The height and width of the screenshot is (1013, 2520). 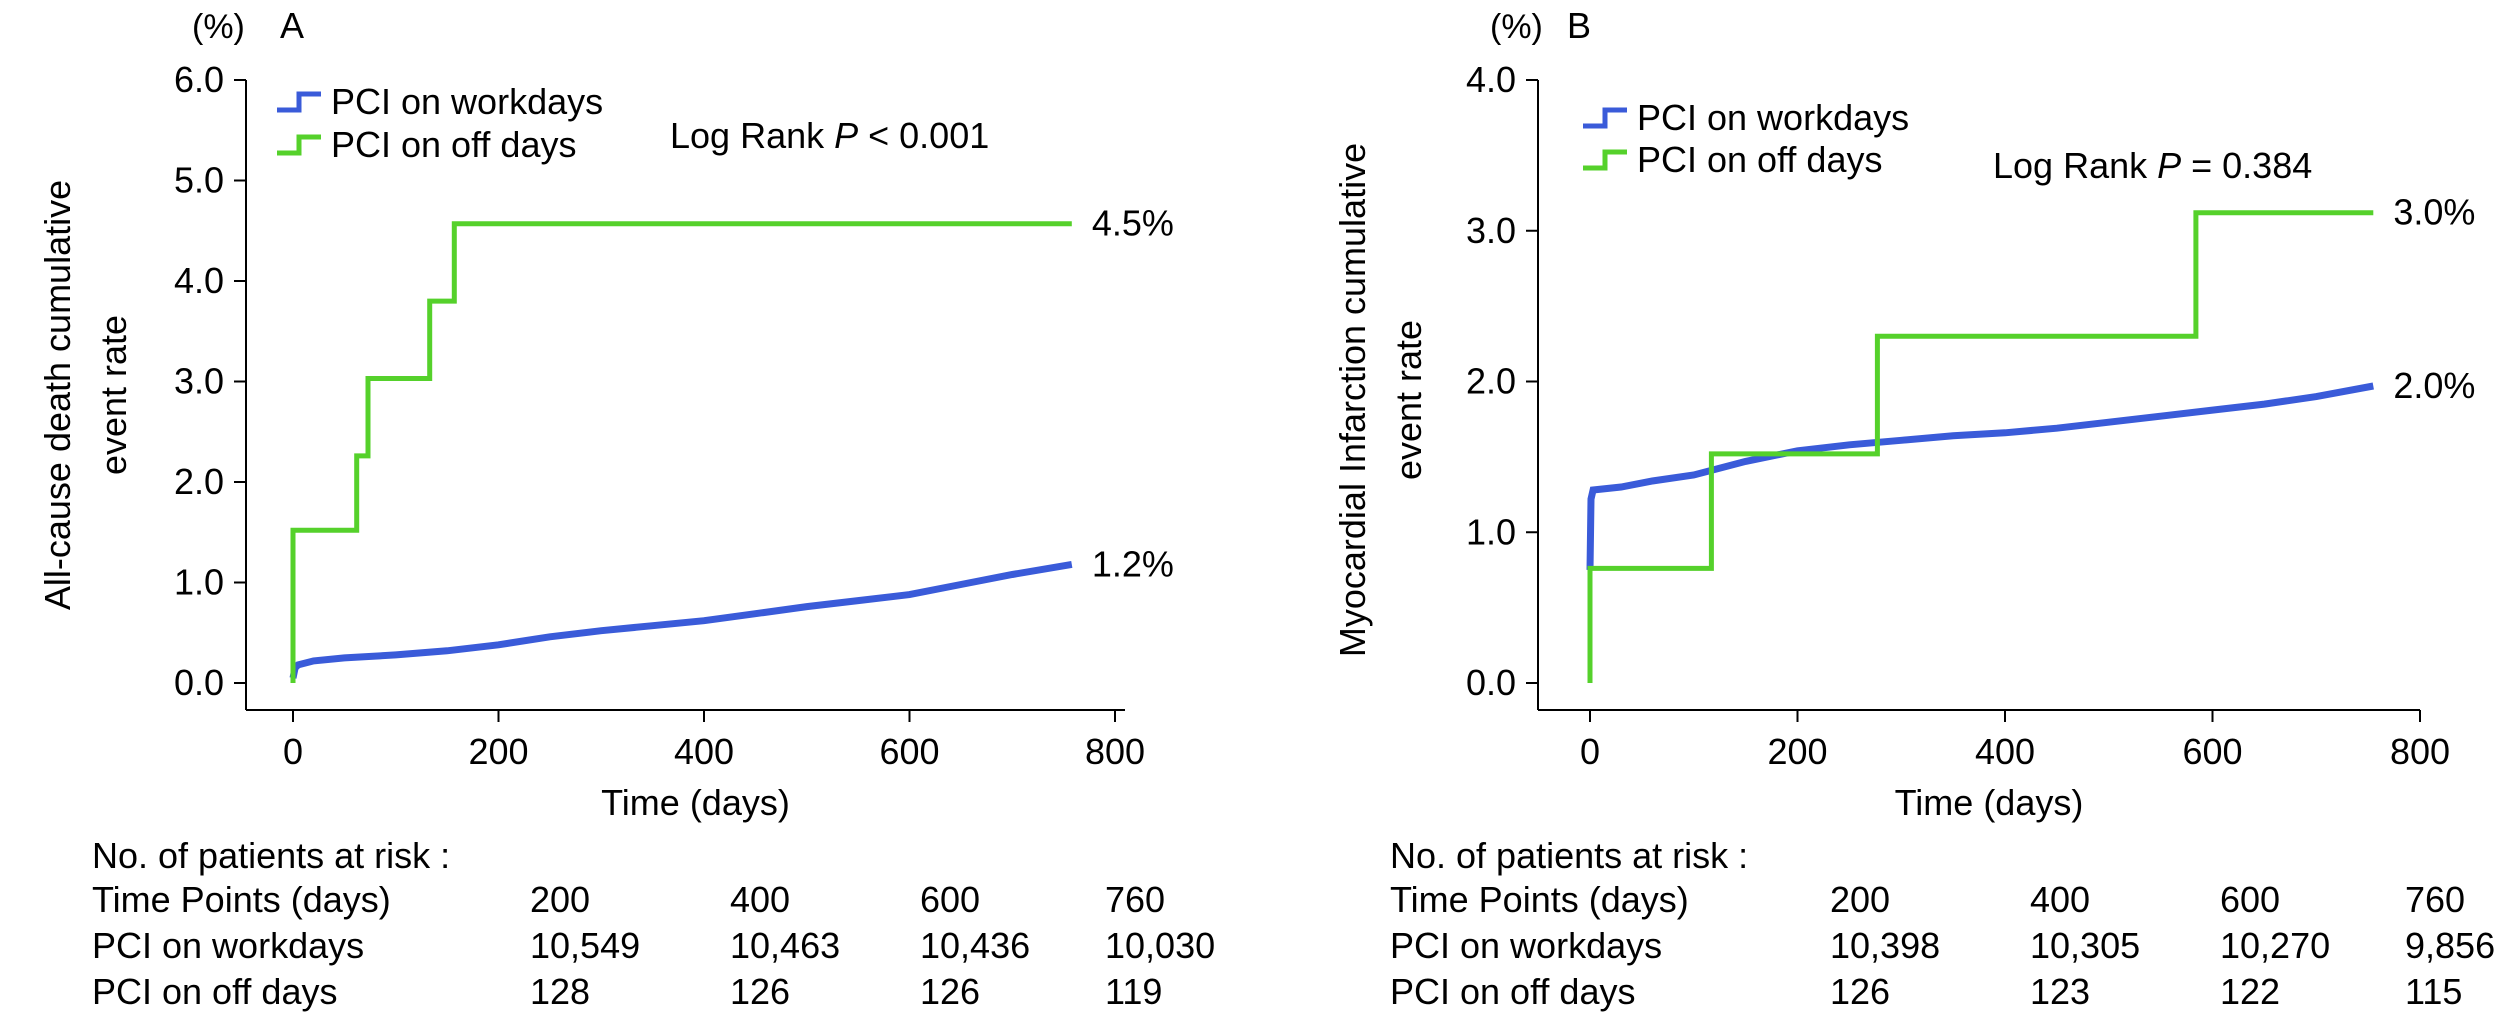 I want to click on end-label-off-days: 4.5%, so click(x=1133, y=223).